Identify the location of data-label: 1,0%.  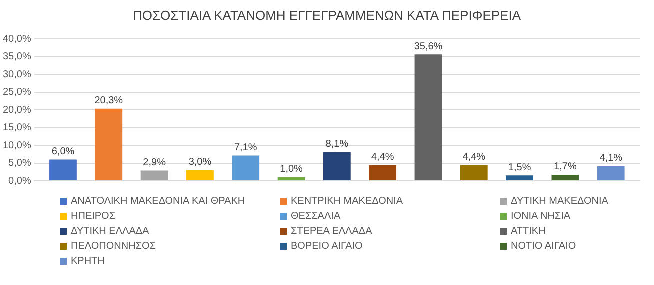
(292, 170).